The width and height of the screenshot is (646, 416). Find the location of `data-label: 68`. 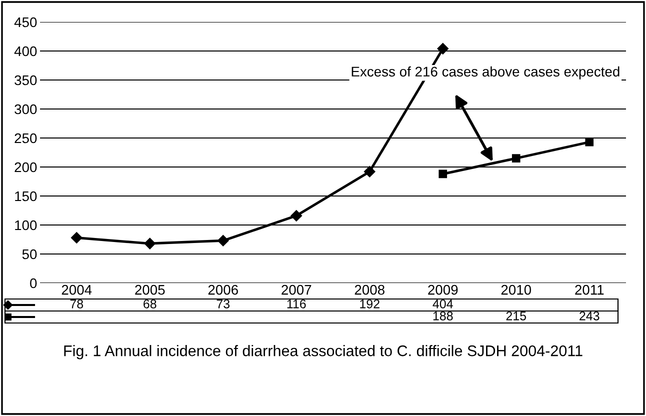

data-label: 68 is located at coordinates (150, 304).